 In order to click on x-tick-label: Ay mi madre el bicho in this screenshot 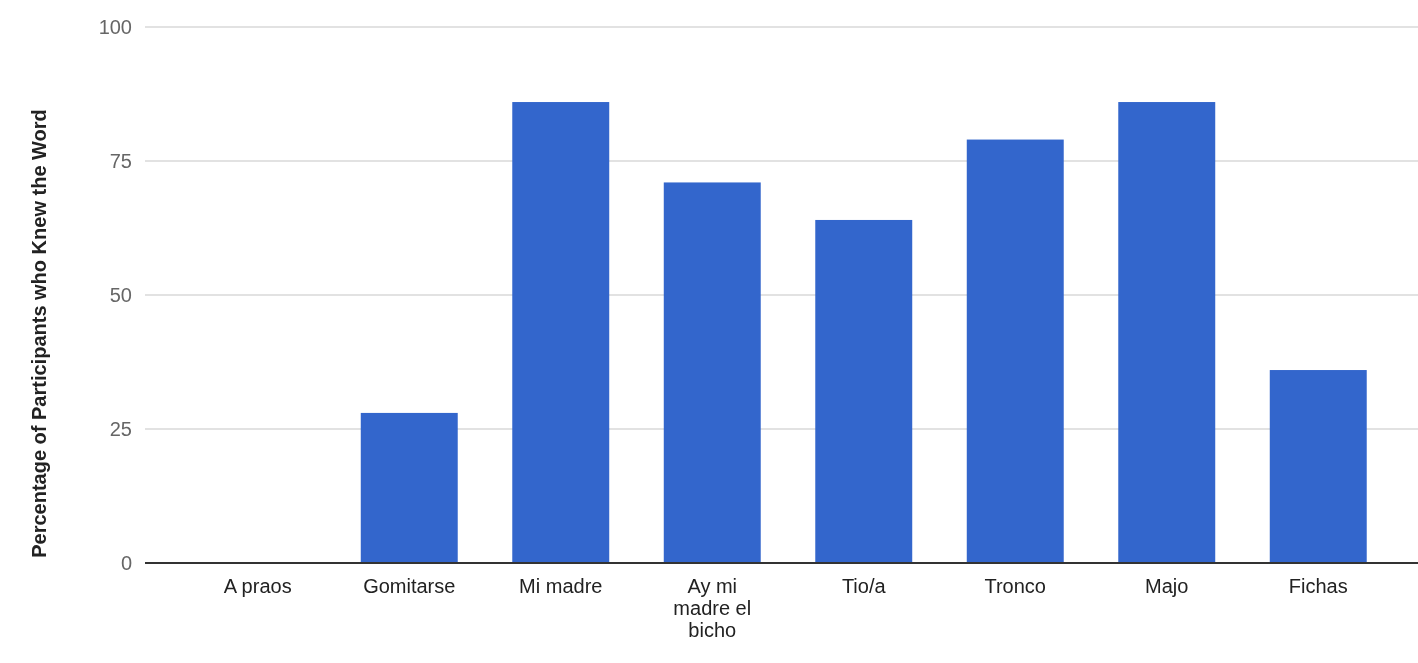, I will do `click(712, 608)`.